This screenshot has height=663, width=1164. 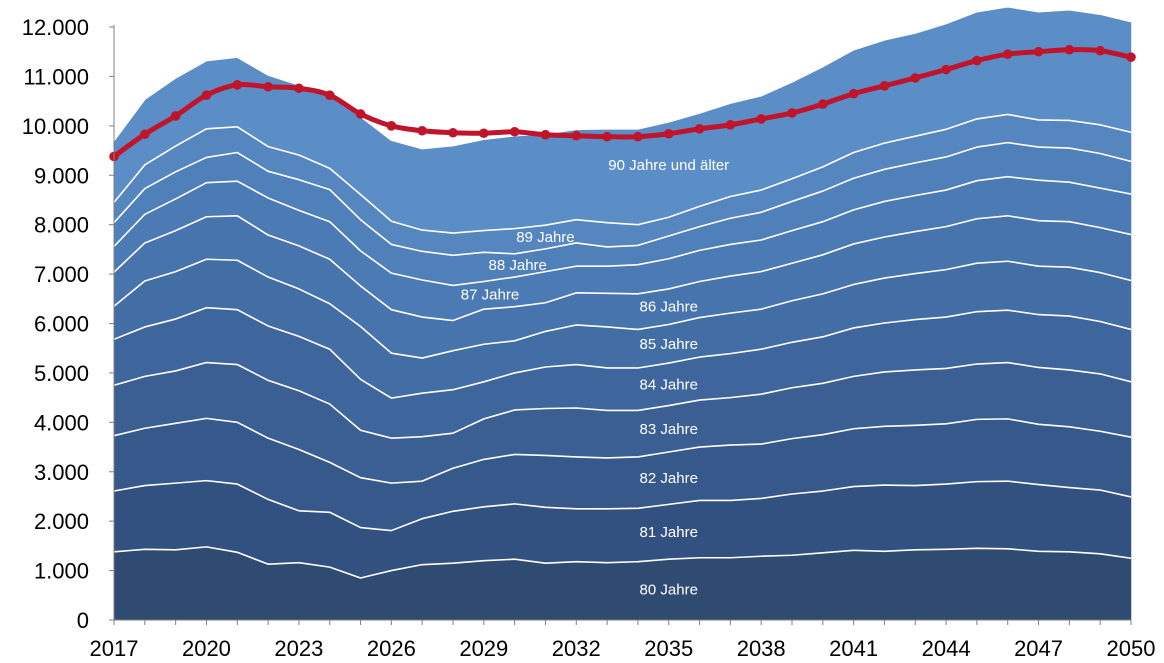 What do you see at coordinates (761, 648) in the screenshot?
I see `x-tick-label: 2038` at bounding box center [761, 648].